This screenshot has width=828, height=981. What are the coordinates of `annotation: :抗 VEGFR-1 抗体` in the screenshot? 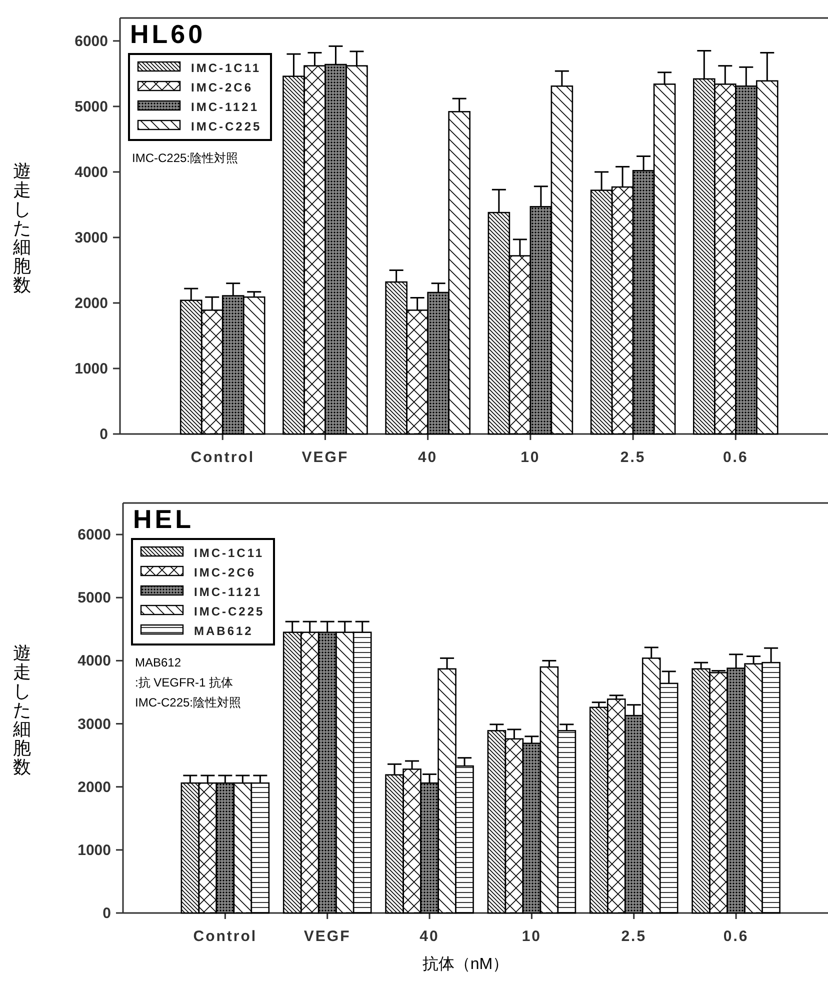 It's located at (184, 683).